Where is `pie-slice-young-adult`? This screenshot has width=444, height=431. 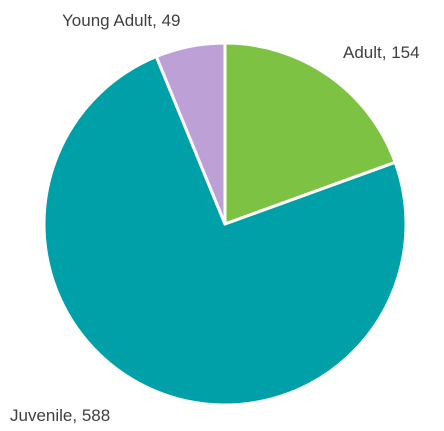 pie-slice-young-adult is located at coordinates (190, 133).